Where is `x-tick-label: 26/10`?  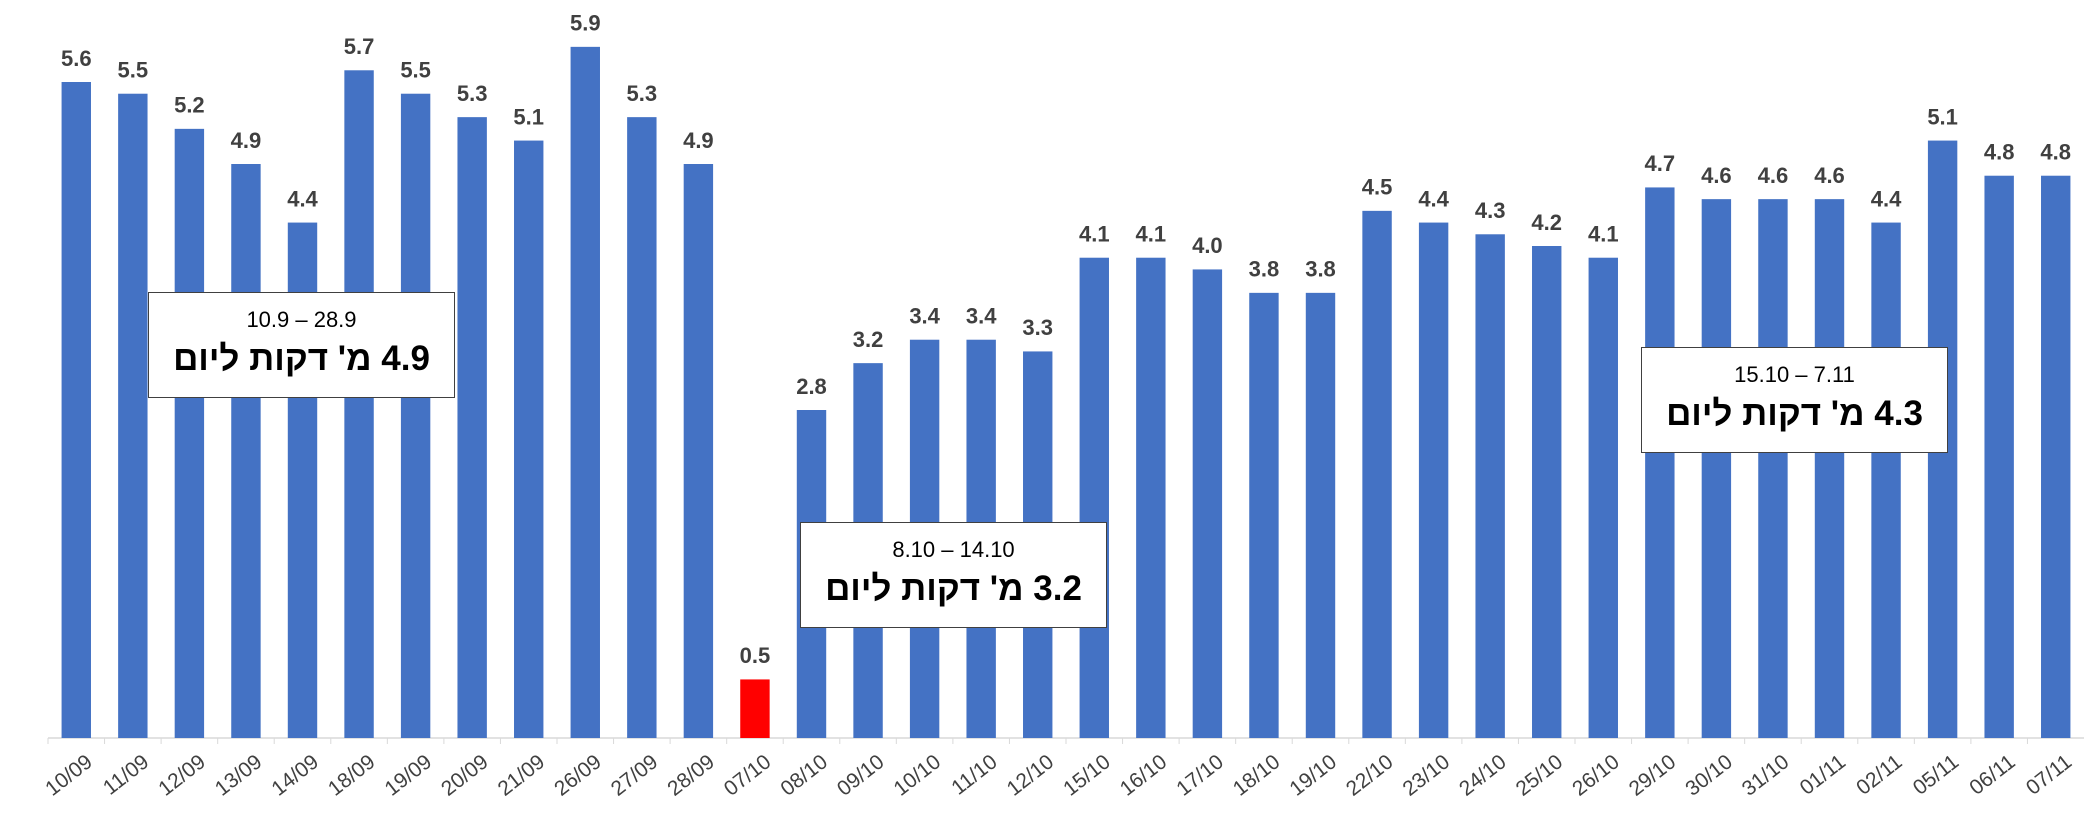
x-tick-label: 26/10 is located at coordinates (1596, 775).